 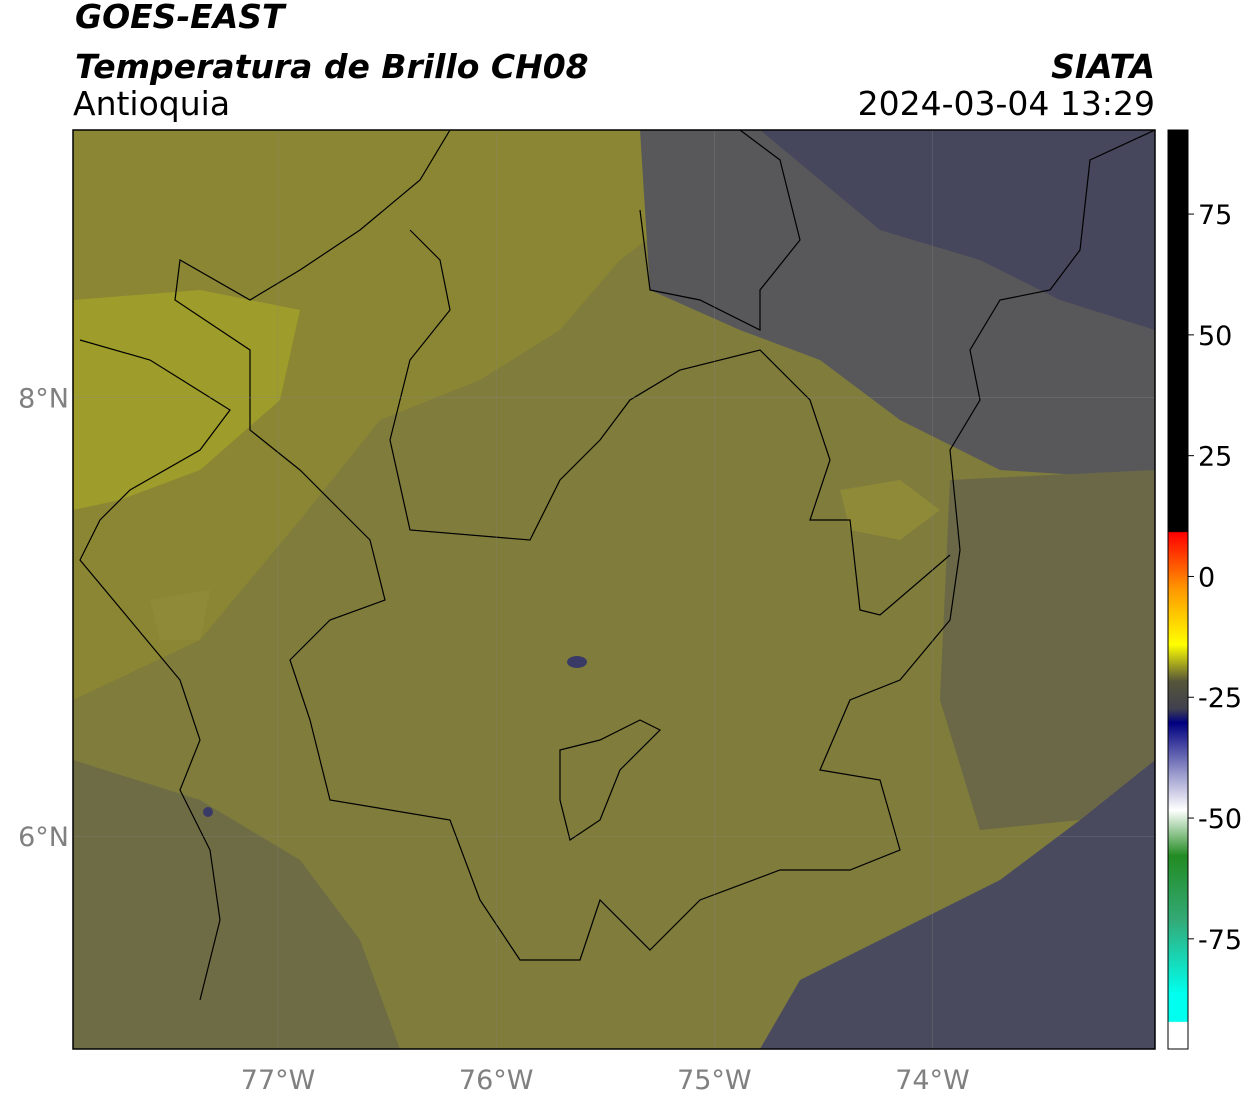 I want to click on colorbar-tick-label: 50, so click(x=1215, y=336).